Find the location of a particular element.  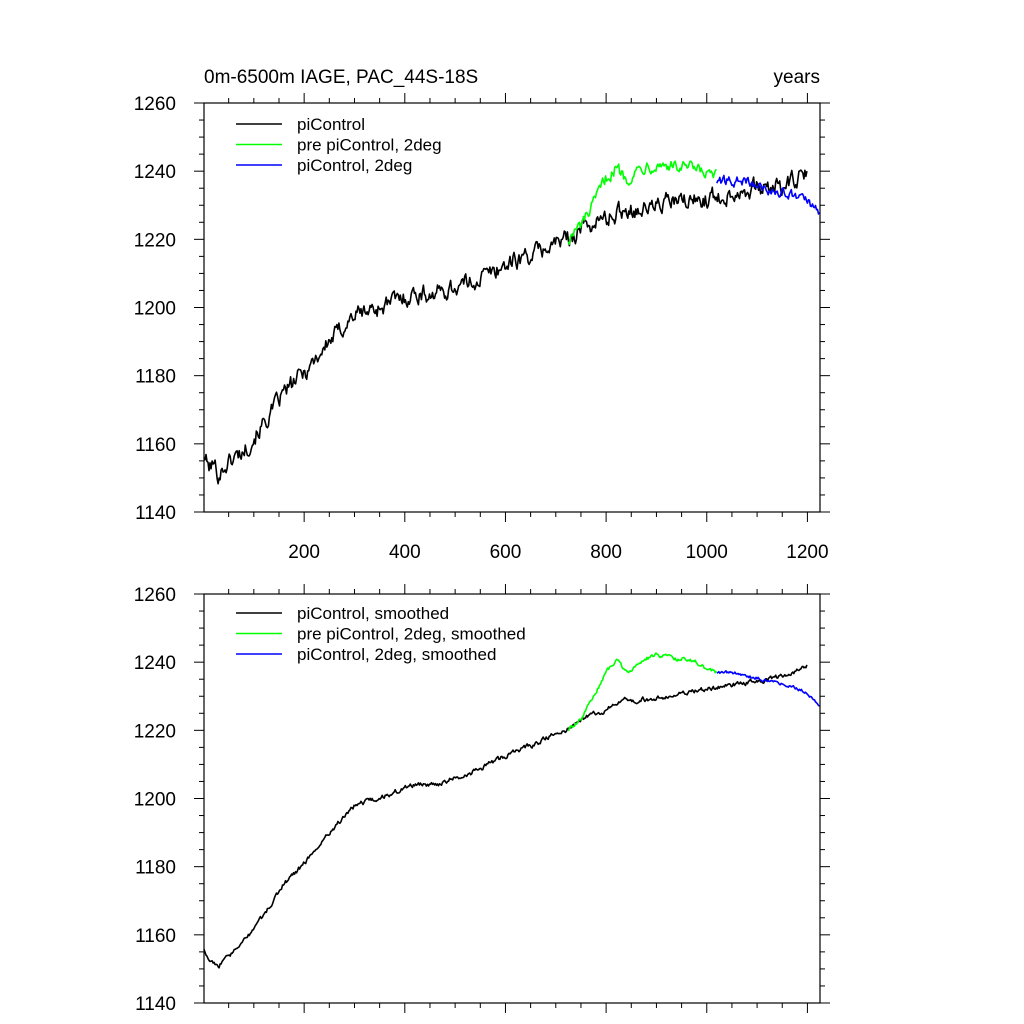

chart-title: 0m-6500m IAGE, PAC_44S-18S is located at coordinates (341, 77).